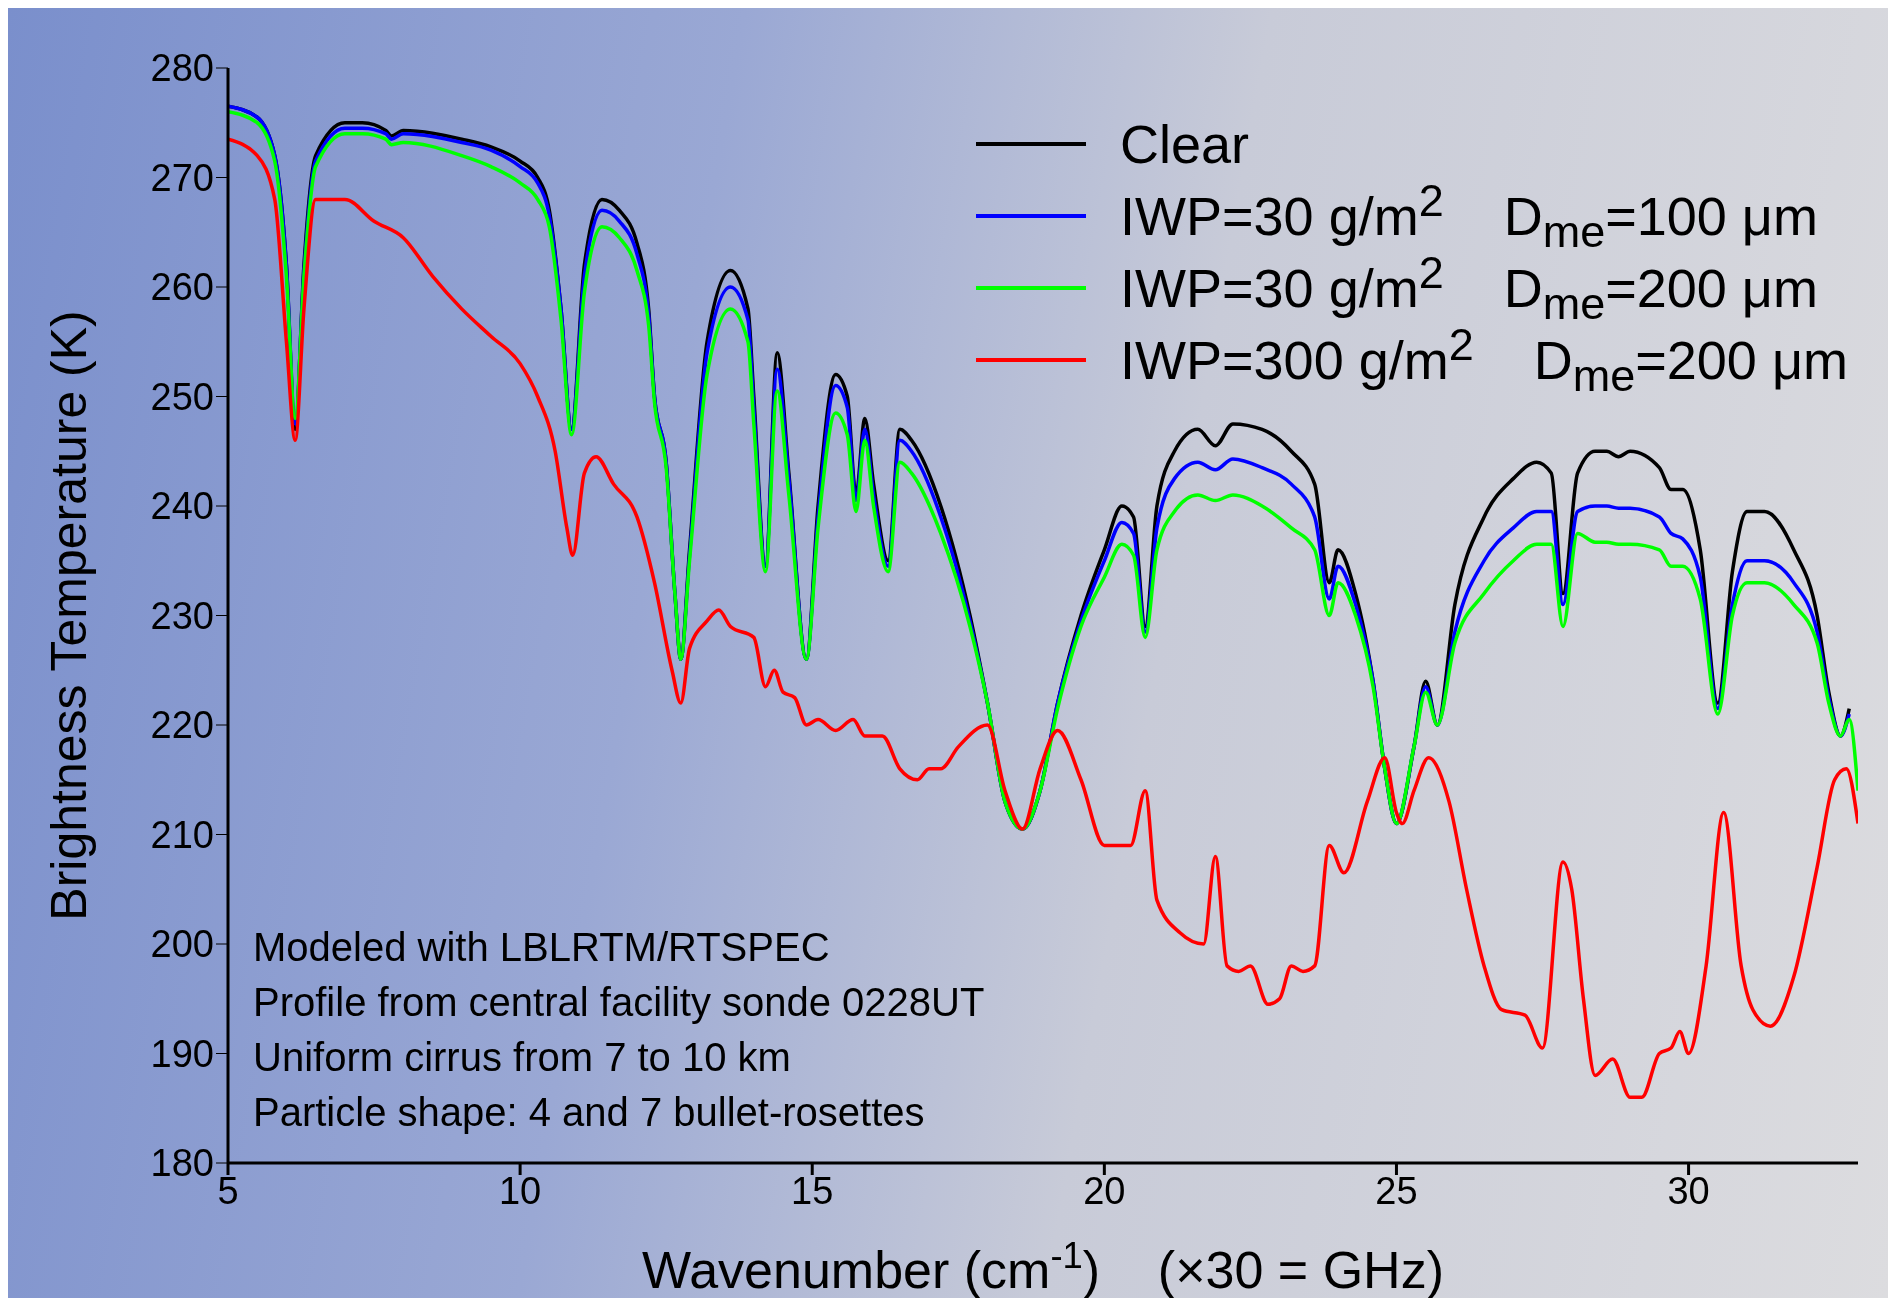 Image resolution: width=1900 pixels, height=1302 pixels. I want to click on y-axis-title: Brightness Temperature (K), so click(68, 615).